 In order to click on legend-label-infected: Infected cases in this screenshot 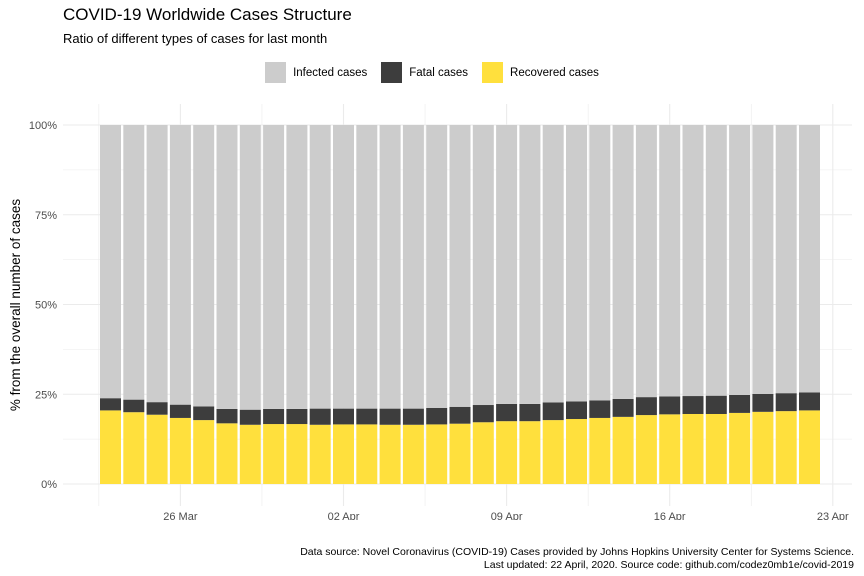, I will do `click(330, 72)`.